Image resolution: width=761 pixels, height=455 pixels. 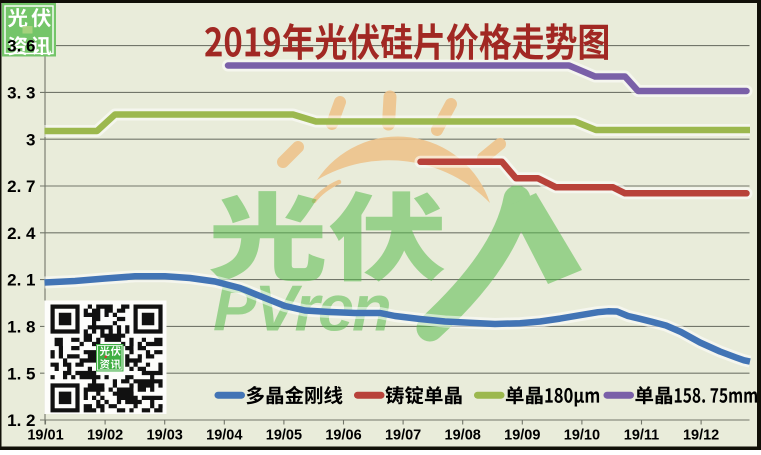 I want to click on svg-text: 1. 5, so click(x=21, y=373).